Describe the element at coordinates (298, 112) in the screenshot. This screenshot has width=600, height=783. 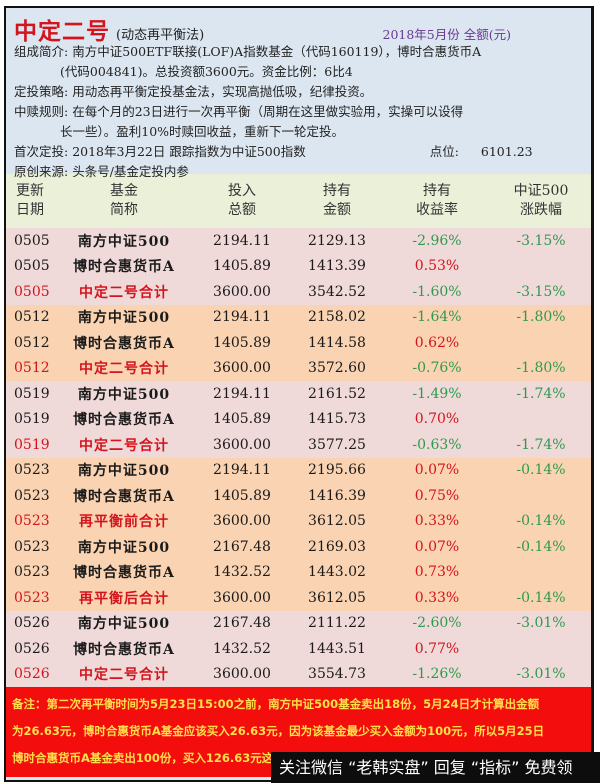
I see `redeem-row: 中赎规则: 在每个月的23日进行一次再平衡（周期在这里做实验用，实操可以设得` at that location.